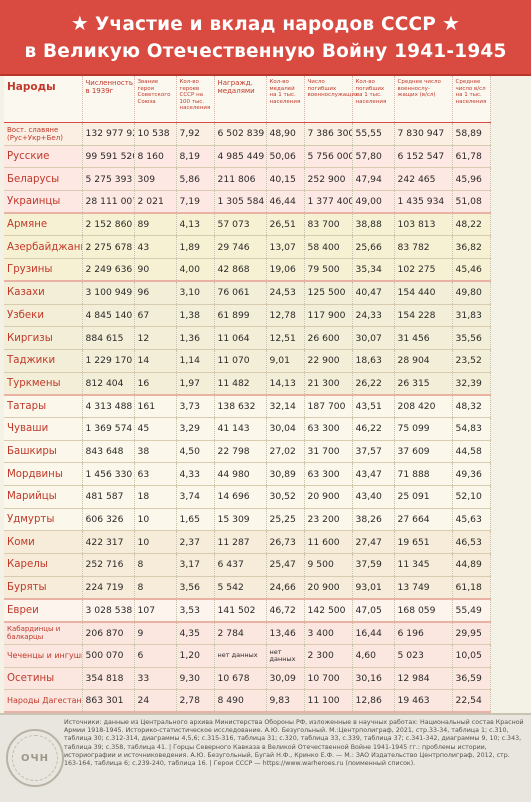 This screenshot has width=531, height=802. Describe the element at coordinates (108, 292) in the screenshot. I see `table-cell: 3 100 949` at that location.